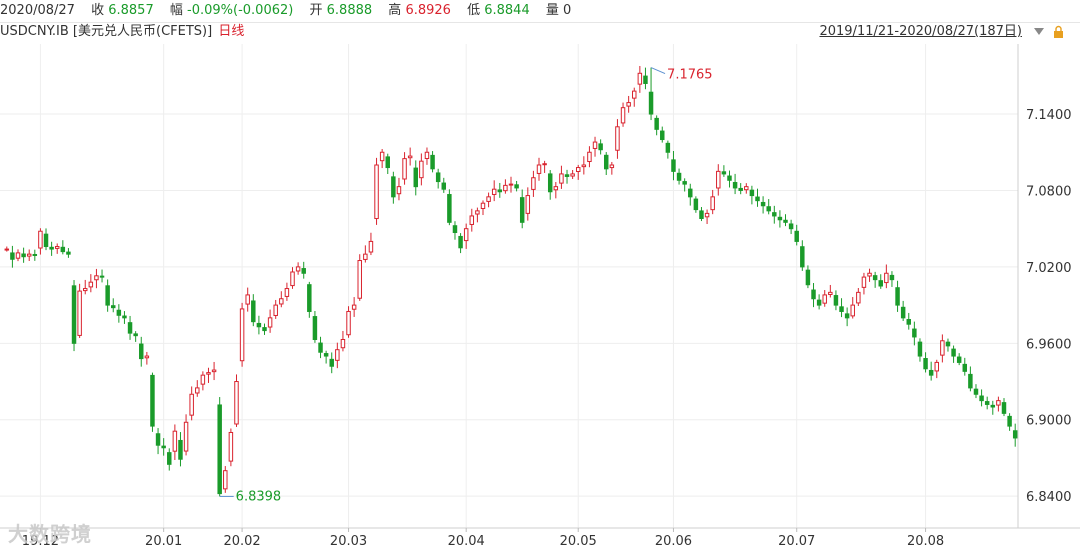  Describe the element at coordinates (428, 10) in the screenshot. I see `high-value: 6.8926` at that location.